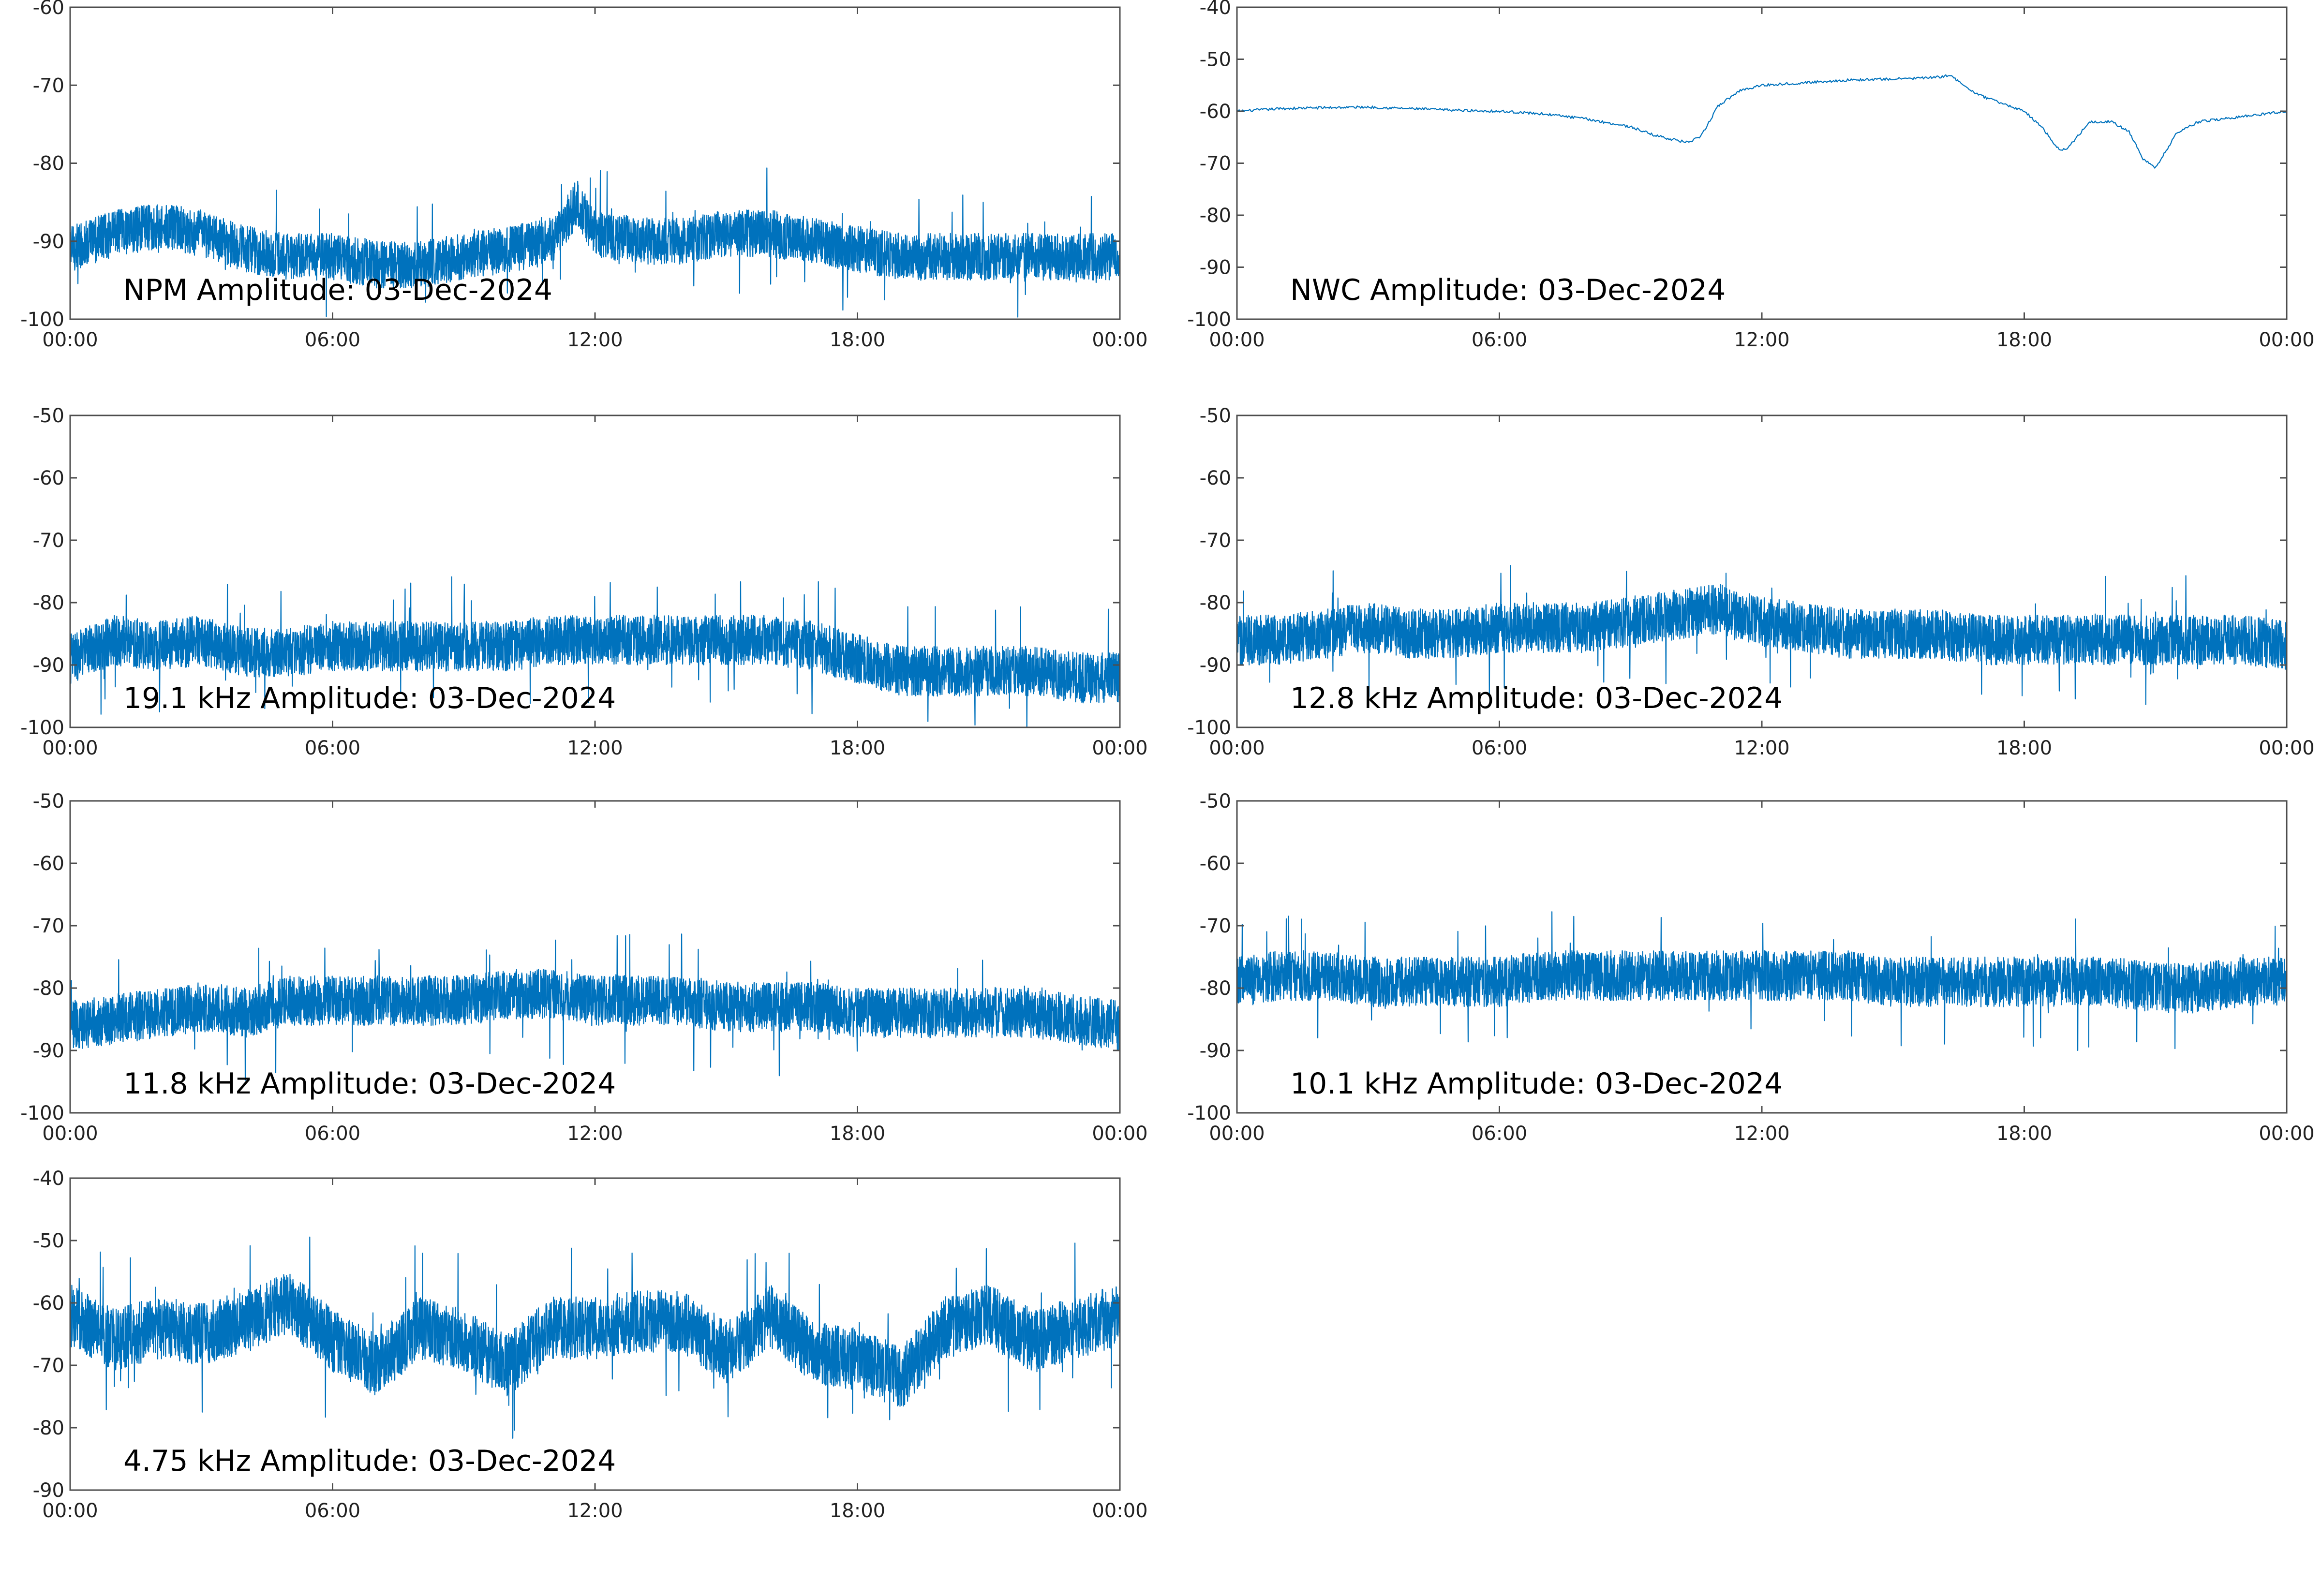 Image resolution: width=2322 pixels, height=1596 pixels. I want to click on chart-title: NWC Amplitude: 03-Dec-2024, so click(1508, 290).